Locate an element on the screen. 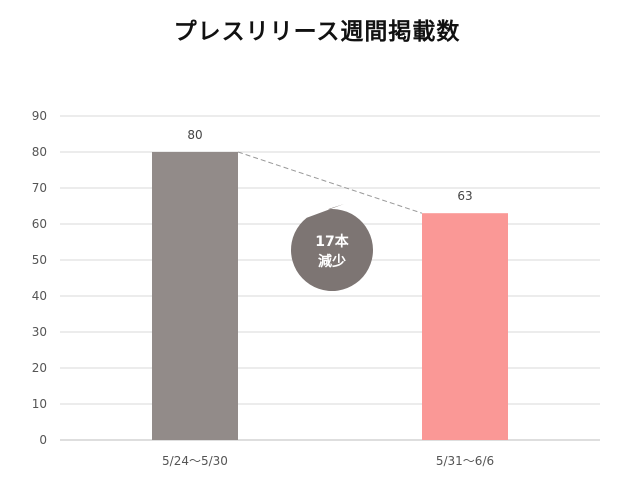 The image size is (634, 490). y-tick-label: 80 is located at coordinates (39, 152).